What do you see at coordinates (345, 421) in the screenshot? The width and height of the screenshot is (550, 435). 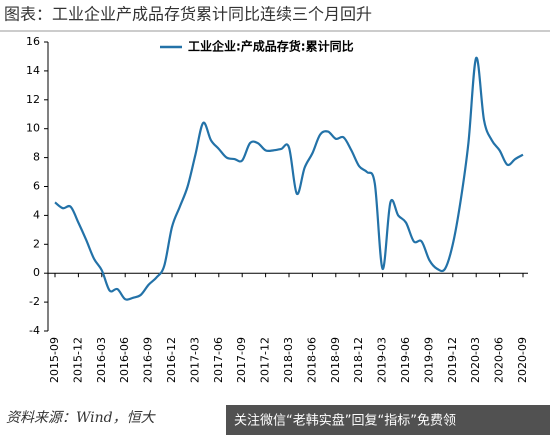 I see `watermark: 关注微信“老韩实盘”回复“指标”免费领` at bounding box center [345, 421].